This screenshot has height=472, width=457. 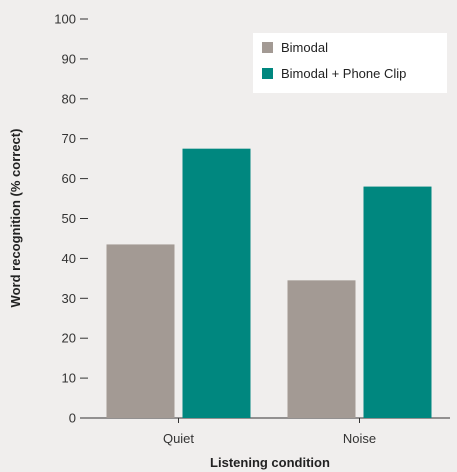 I want to click on y-tick-label: 60, so click(x=69, y=178).